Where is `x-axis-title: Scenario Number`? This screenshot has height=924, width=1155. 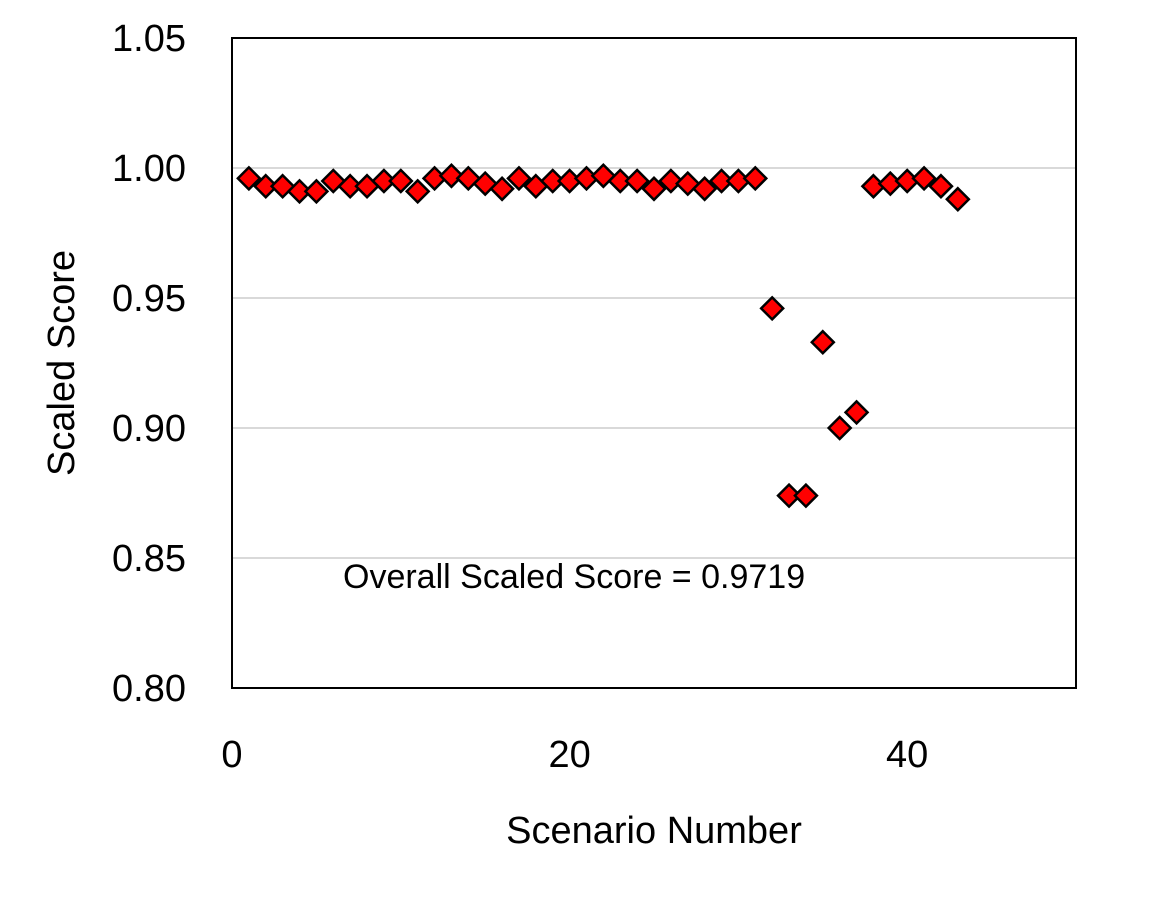 x-axis-title: Scenario Number is located at coordinates (654, 831).